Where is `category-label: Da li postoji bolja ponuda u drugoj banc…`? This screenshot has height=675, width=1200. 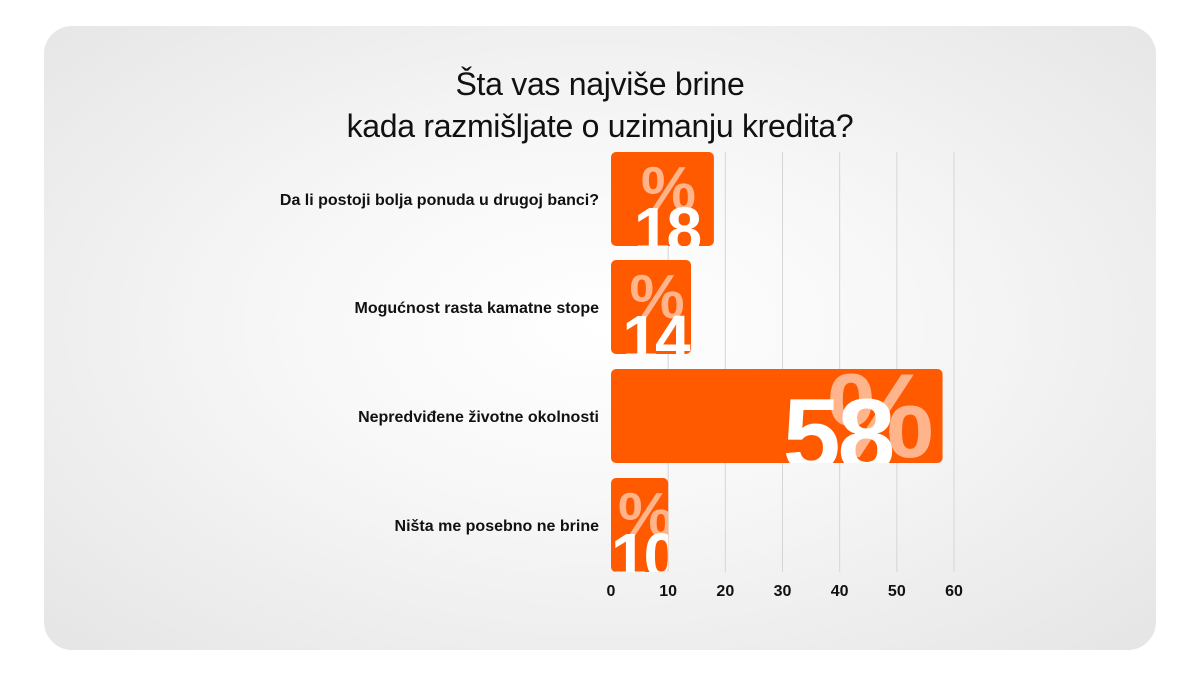 category-label: Da li postoji bolja ponuda u drugoj banc… is located at coordinates (439, 200).